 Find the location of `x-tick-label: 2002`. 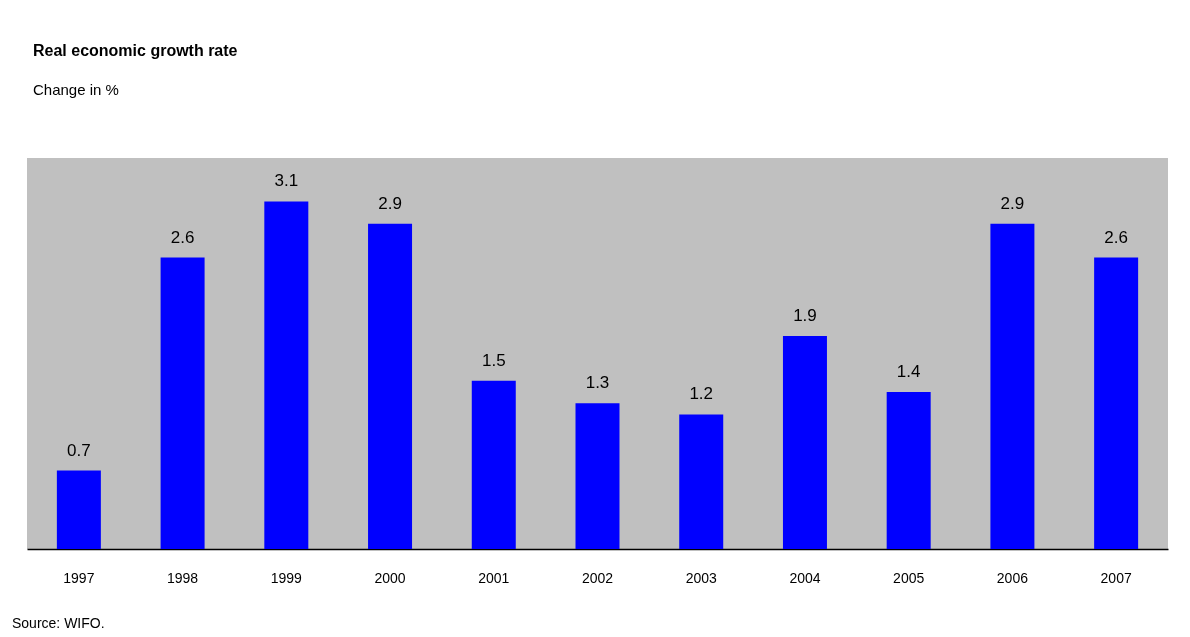

x-tick-label: 2002 is located at coordinates (597, 577).